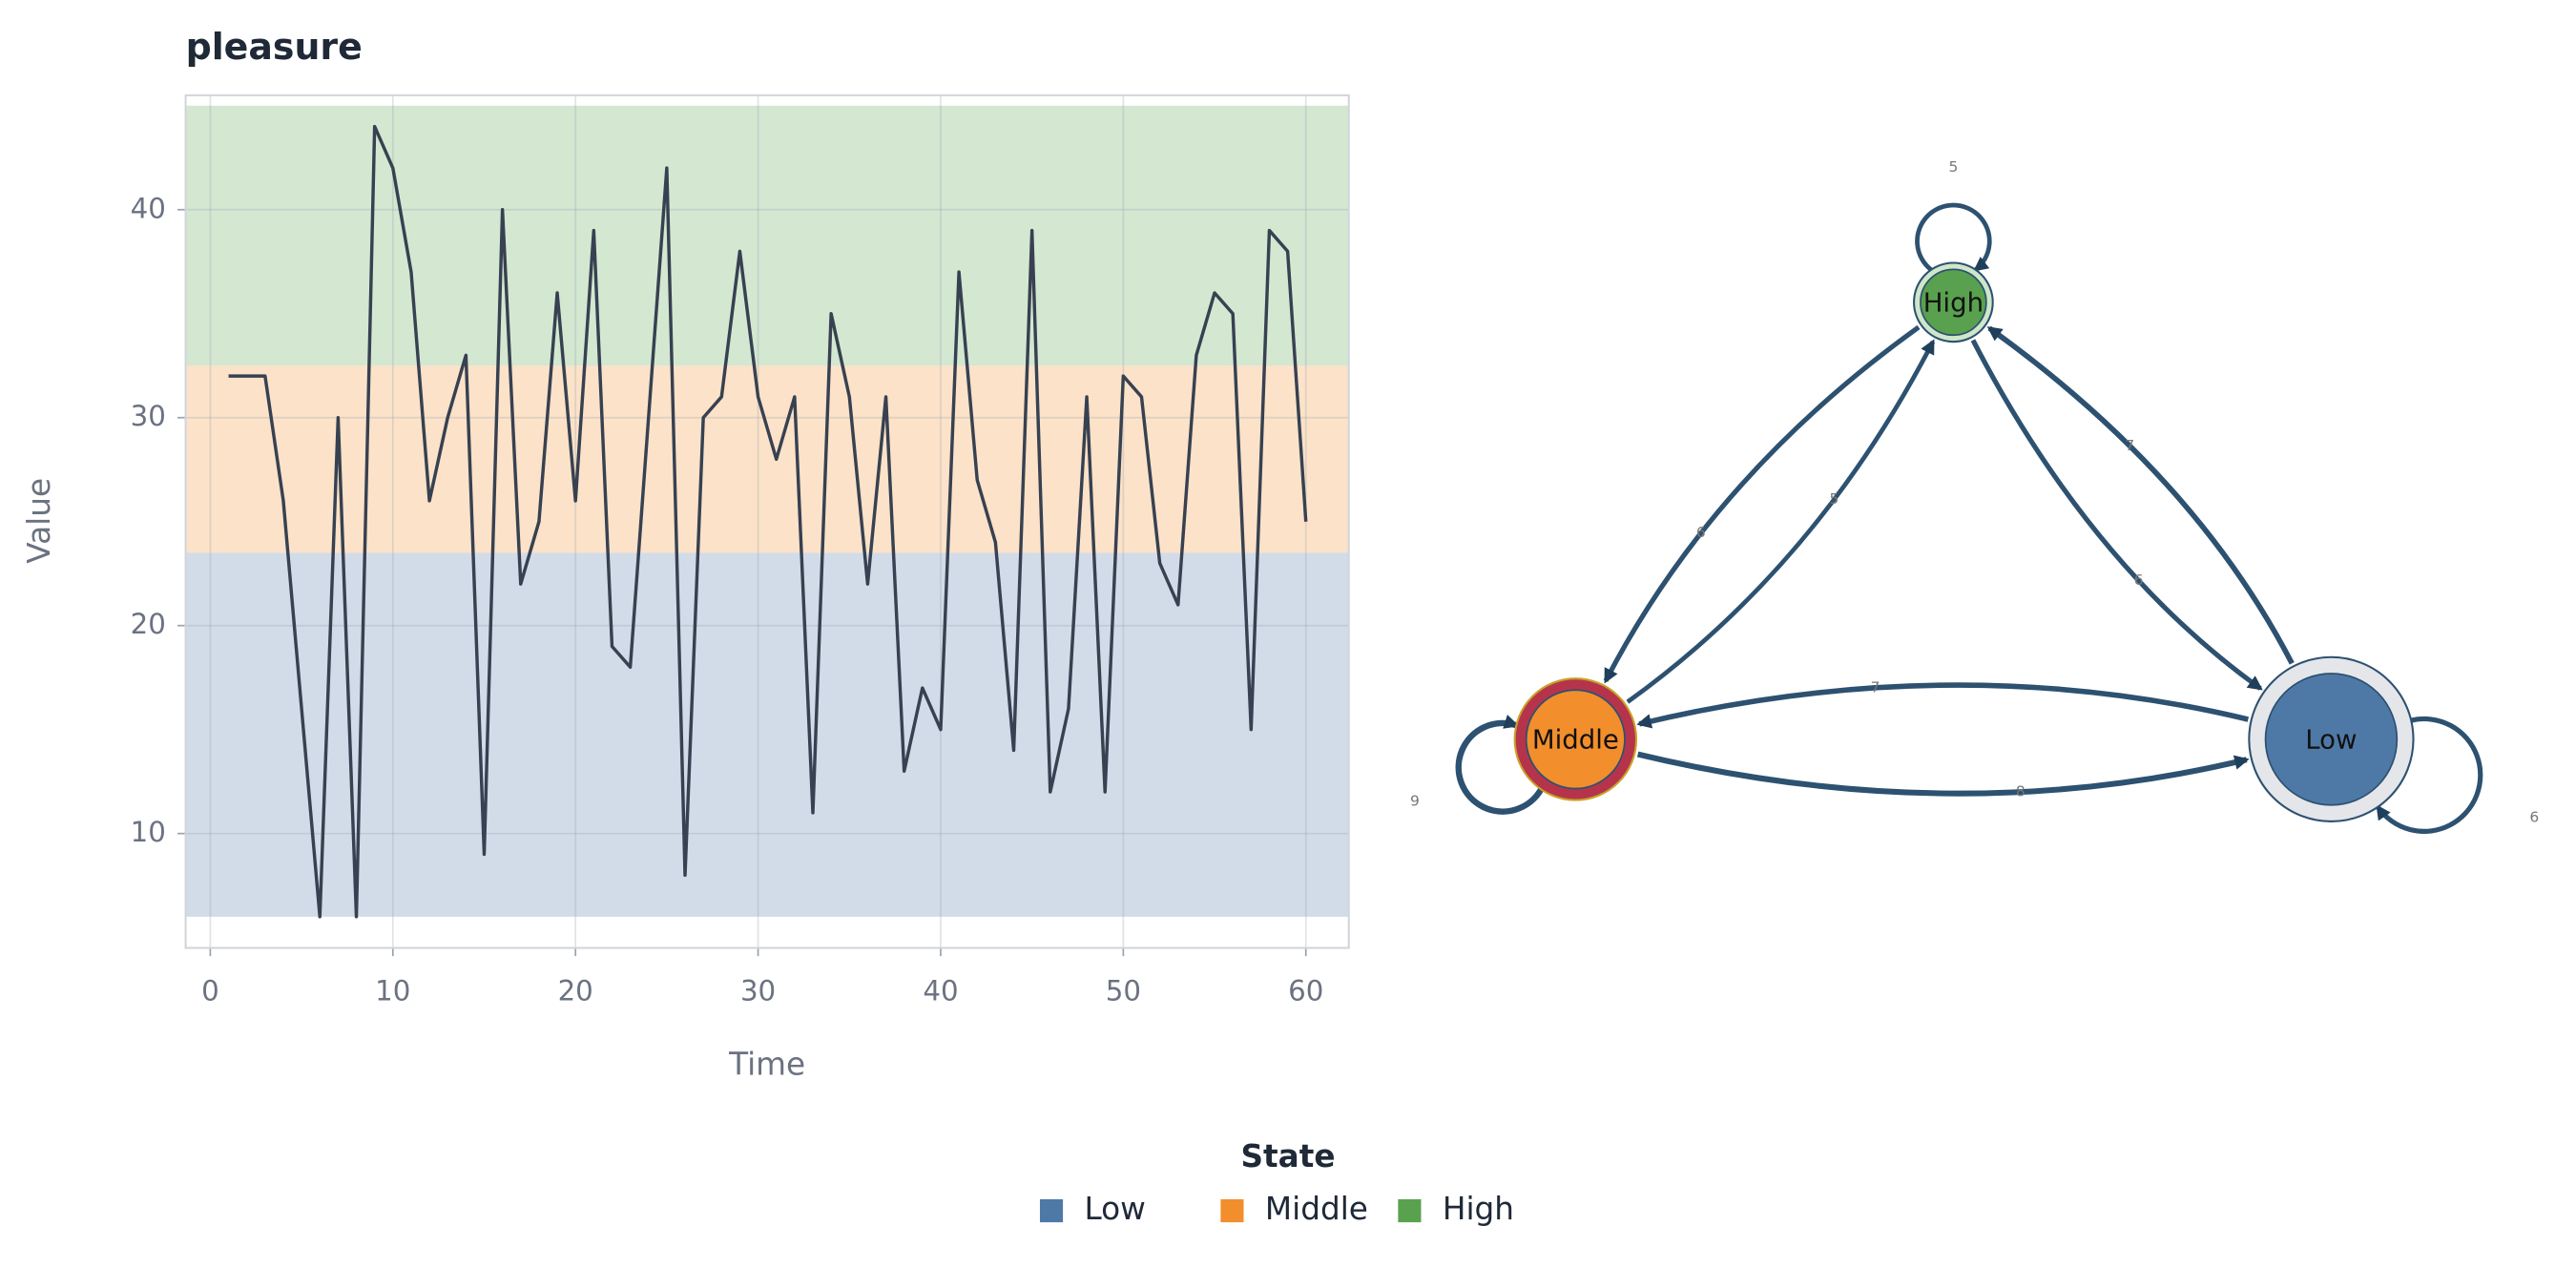 This screenshot has width=2576, height=1288. I want to click on node-label: Middle, so click(1575, 740).